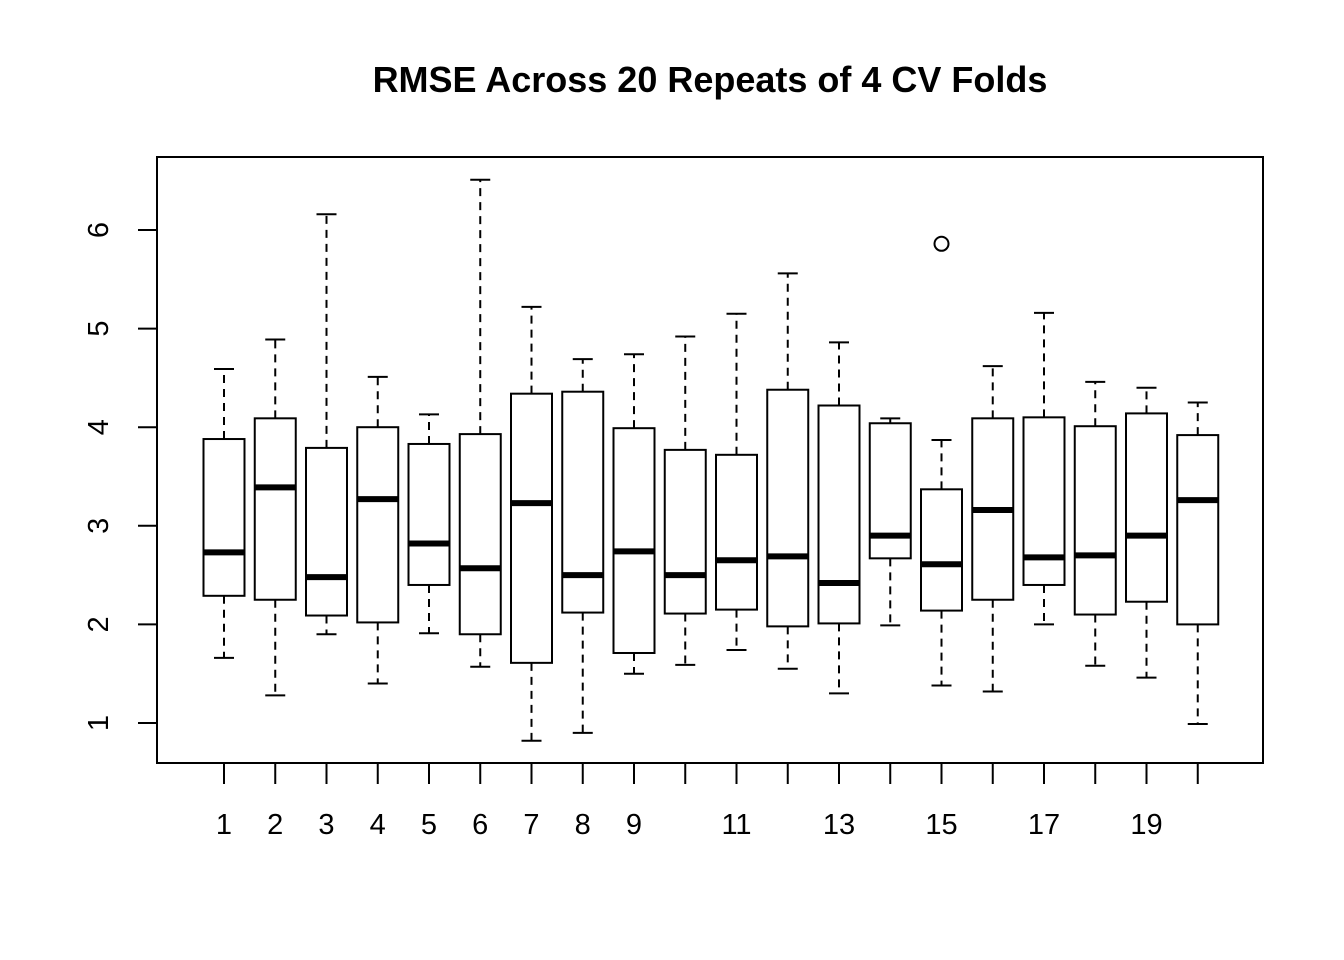 This screenshot has height=960, width=1344. Describe the element at coordinates (326, 825) in the screenshot. I see `x-tick-label: 3` at that location.